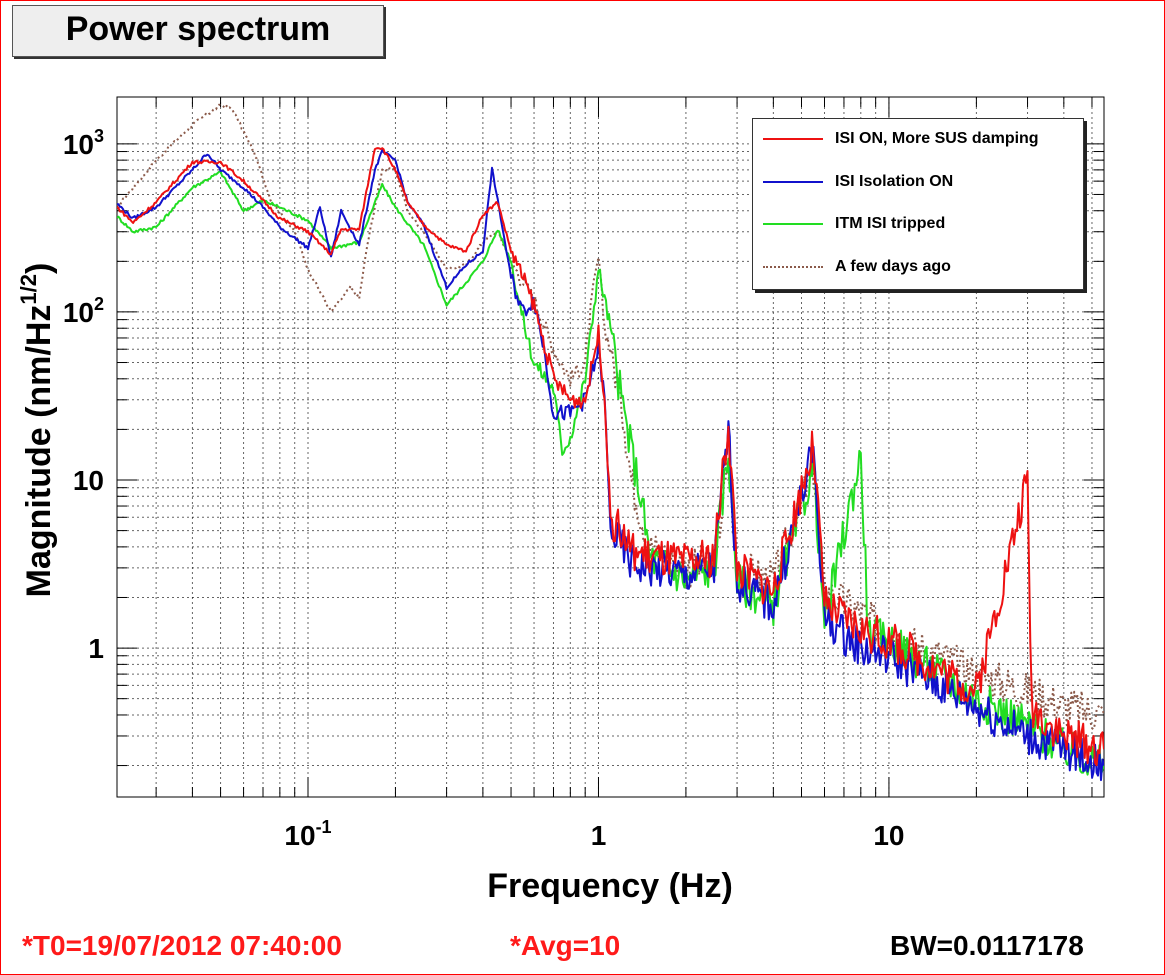  What do you see at coordinates (37, 430) in the screenshot?
I see `y-axis-label: Magnitude (nm/Hz1/2)` at bounding box center [37, 430].